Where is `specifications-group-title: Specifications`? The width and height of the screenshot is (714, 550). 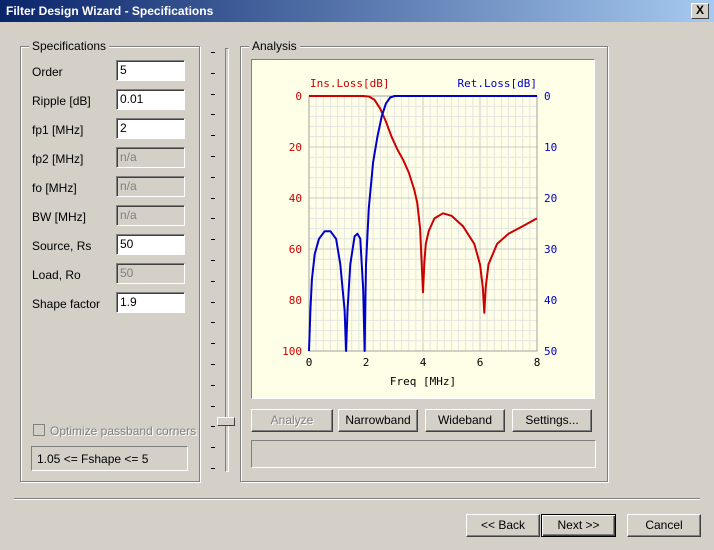 specifications-group-title: Specifications is located at coordinates (69, 46).